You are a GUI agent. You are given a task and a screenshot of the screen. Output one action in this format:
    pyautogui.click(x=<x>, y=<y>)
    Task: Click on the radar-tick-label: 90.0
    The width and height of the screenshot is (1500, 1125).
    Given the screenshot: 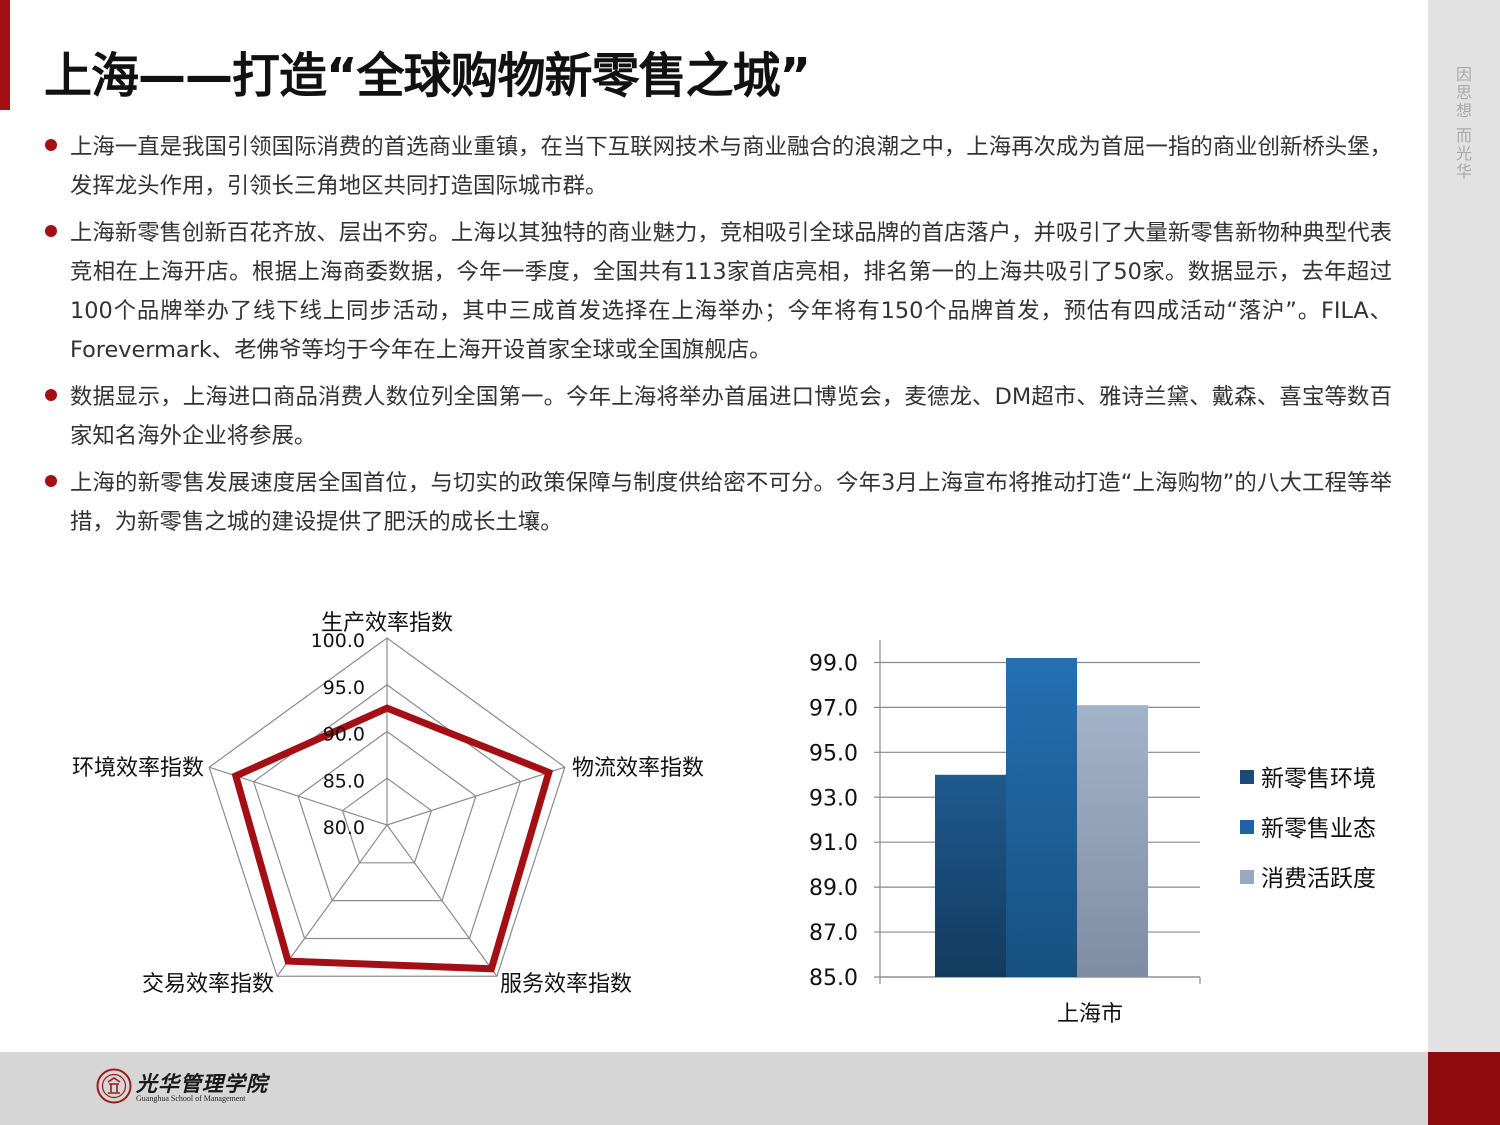 What is the action you would take?
    pyautogui.click(x=344, y=735)
    